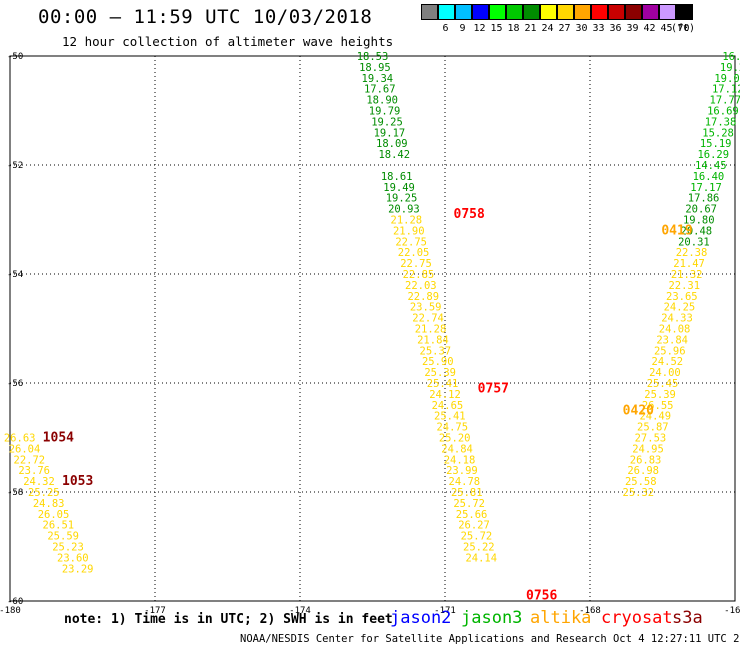  Describe the element at coordinates (49, 504) in the screenshot. I see `wave-height-value: 24.83` at that location.